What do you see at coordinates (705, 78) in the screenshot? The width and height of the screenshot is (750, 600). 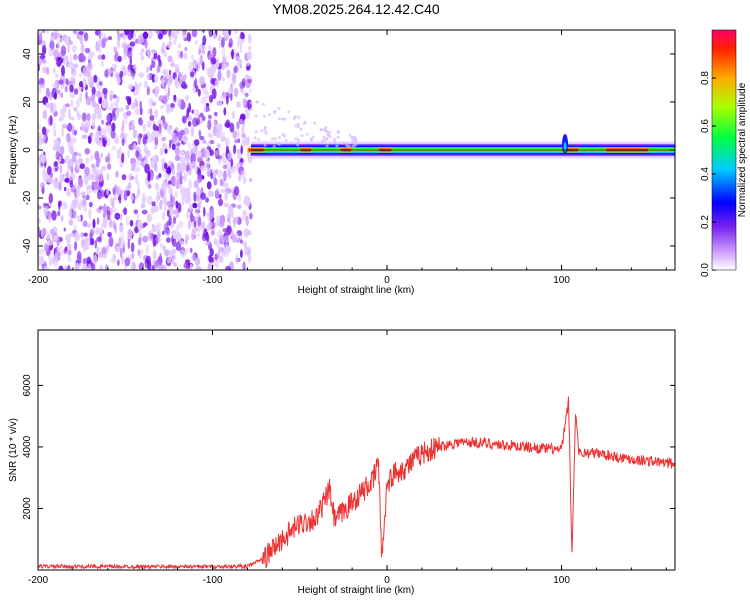 I see `colorbar-tick-label: 0.8` at bounding box center [705, 78].